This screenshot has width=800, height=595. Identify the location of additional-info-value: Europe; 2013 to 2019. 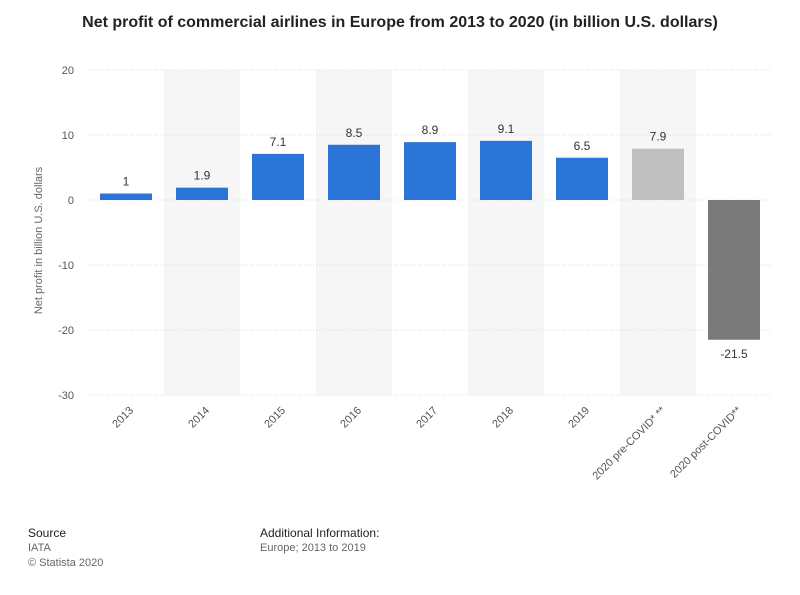
(313, 548).